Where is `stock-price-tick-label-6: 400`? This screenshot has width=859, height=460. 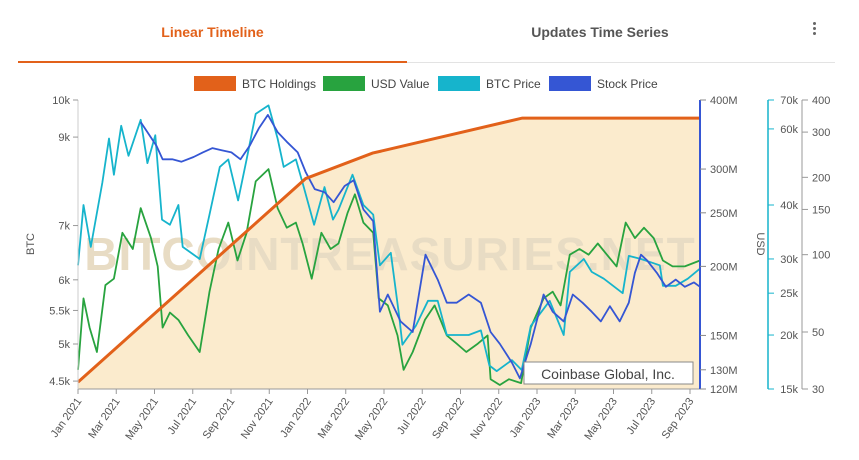 stock-price-tick-label-6: 400 is located at coordinates (821, 101).